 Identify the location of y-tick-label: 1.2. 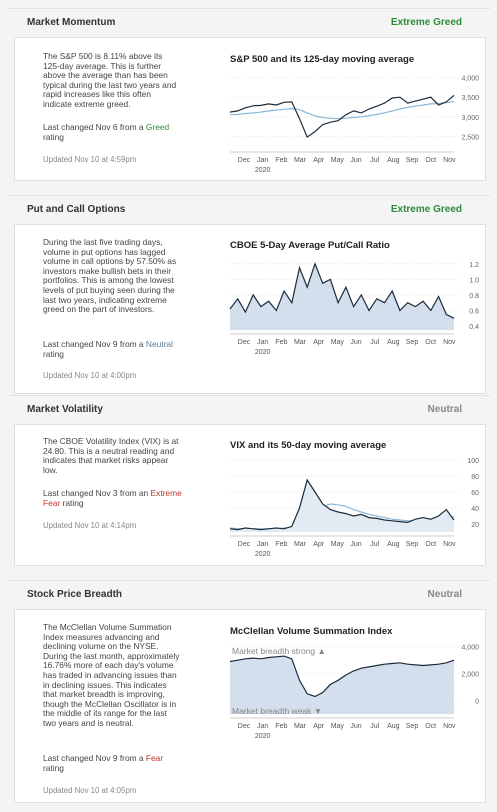
(474, 265).